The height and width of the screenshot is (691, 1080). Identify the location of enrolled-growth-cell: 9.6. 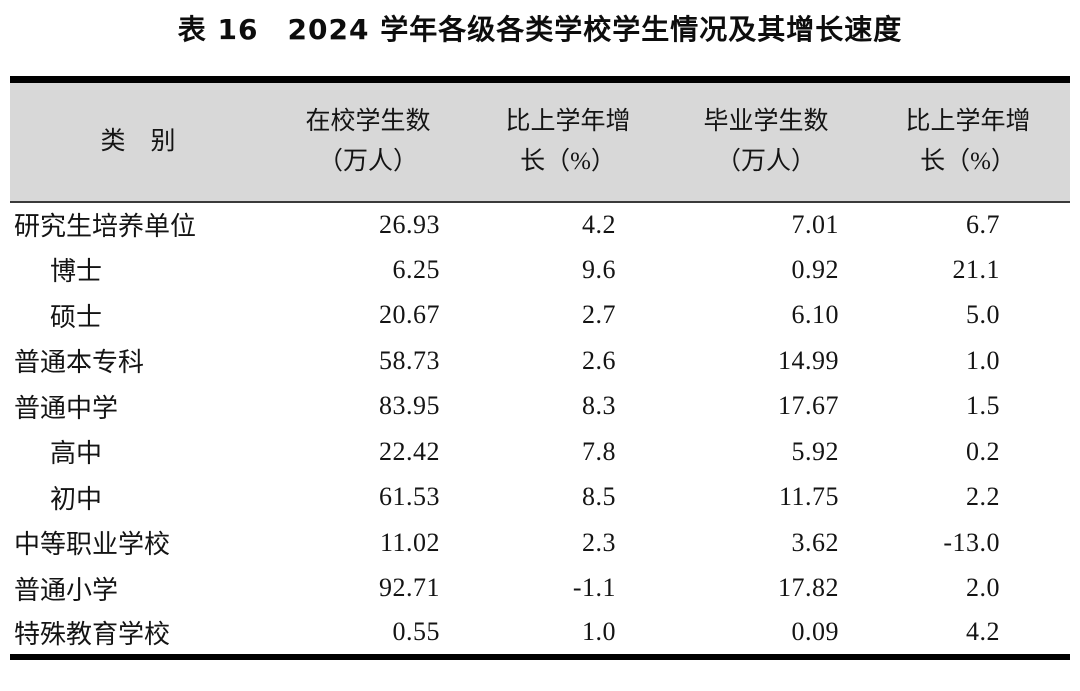
(599, 269).